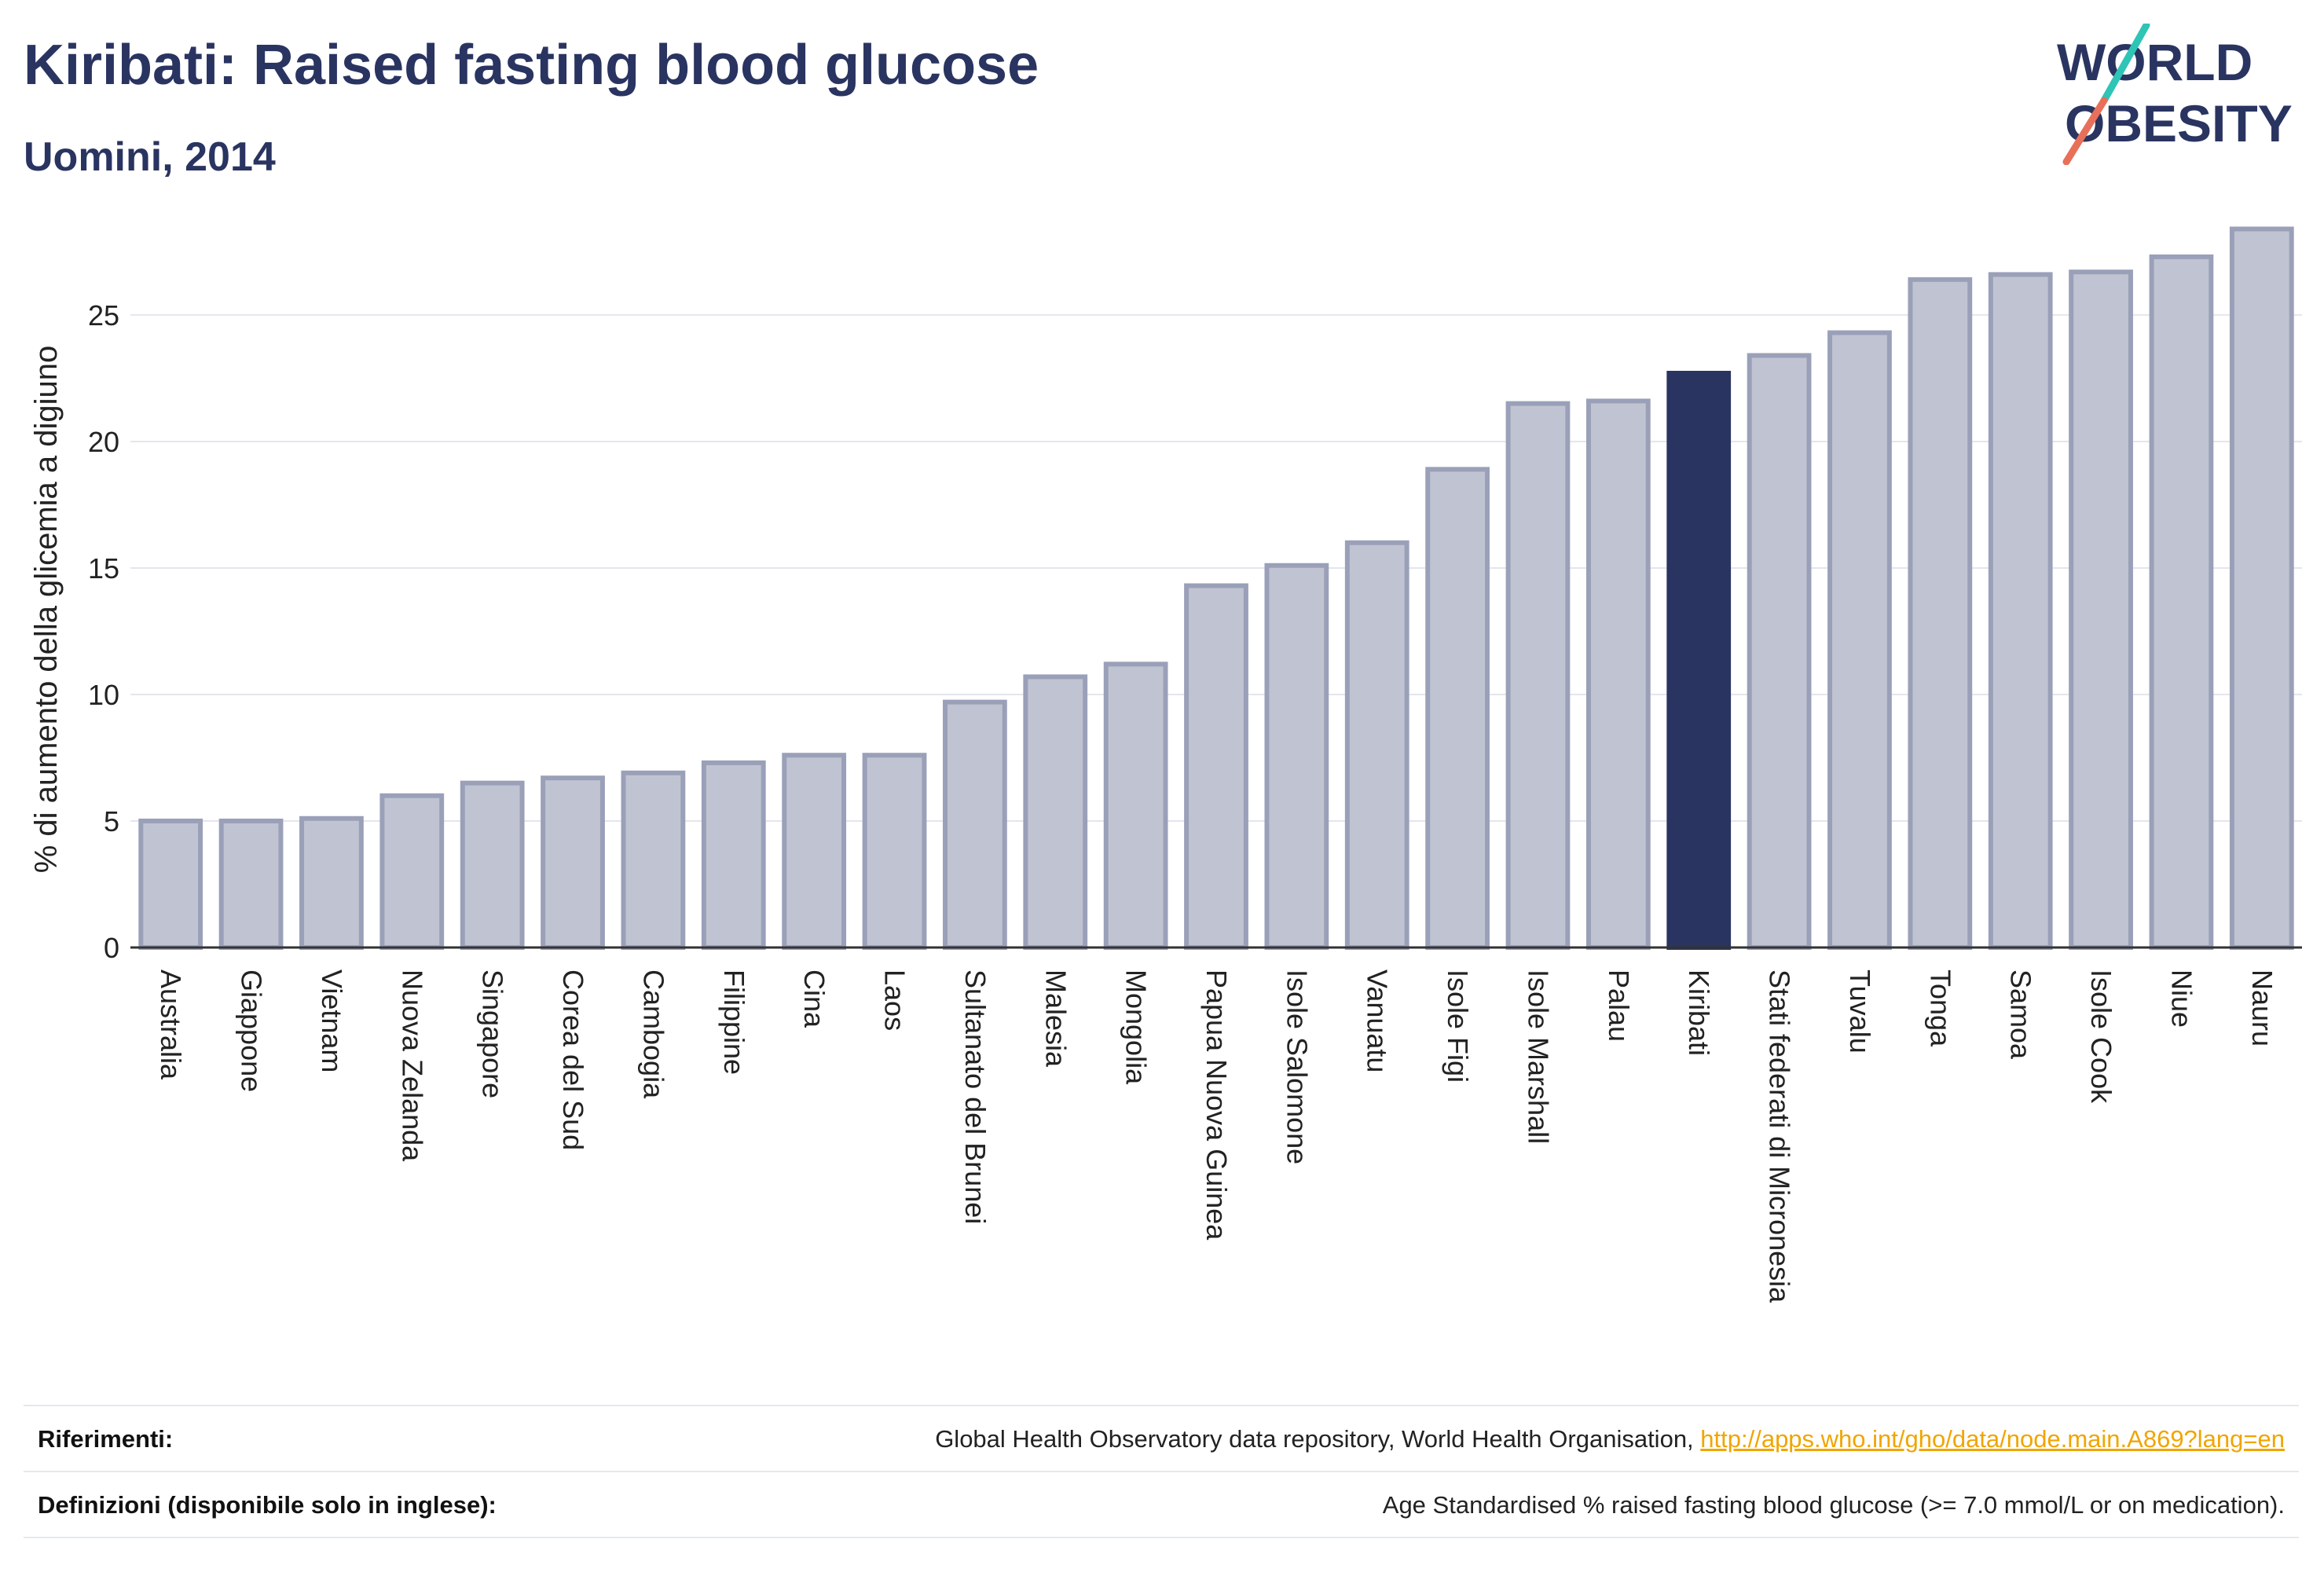  What do you see at coordinates (1216, 1105) in the screenshot?
I see `x-tick-label: Papua Nuova Guinea` at bounding box center [1216, 1105].